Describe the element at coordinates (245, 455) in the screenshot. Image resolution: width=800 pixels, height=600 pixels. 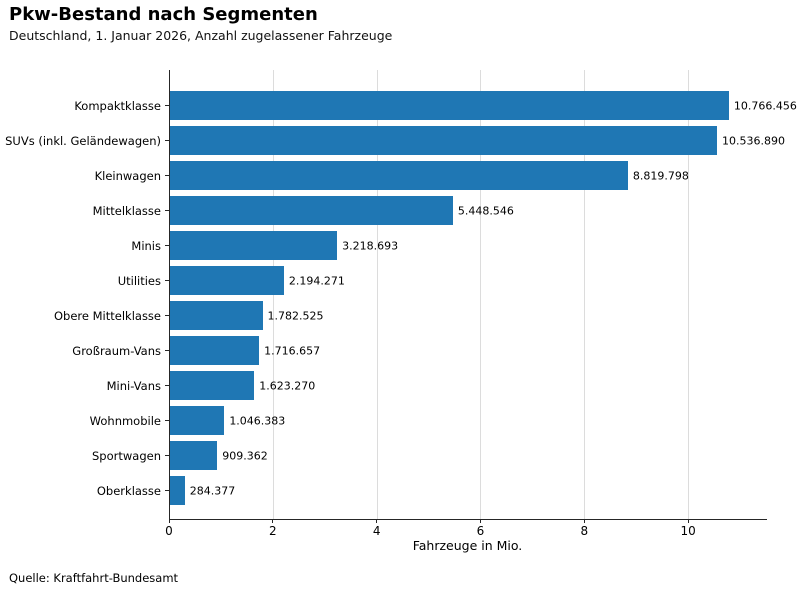
I see `value-label: 909.362` at that location.